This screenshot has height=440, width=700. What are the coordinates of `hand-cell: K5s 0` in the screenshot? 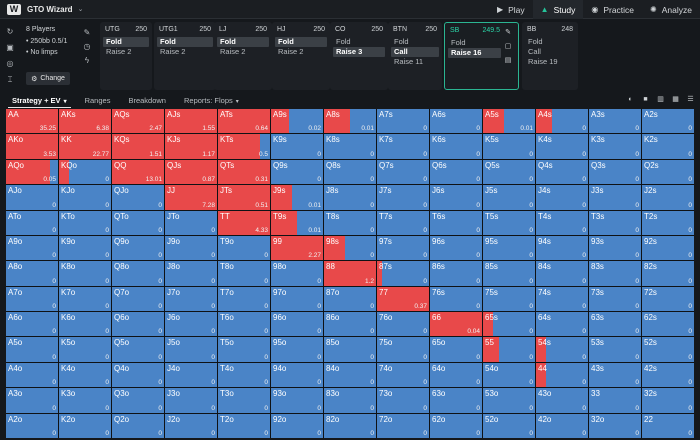 It's located at (509, 146).